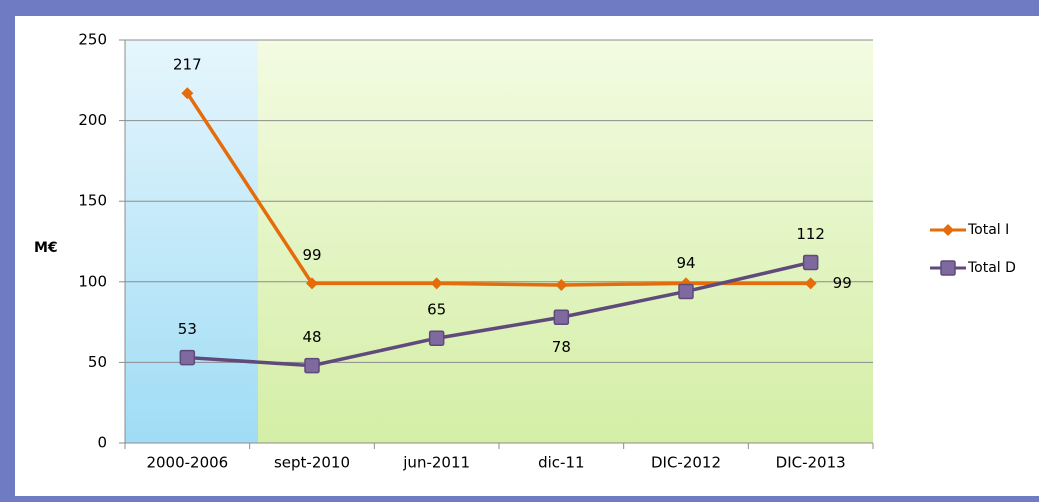  What do you see at coordinates (187, 463) in the screenshot?
I see `x-tick-label: 2000-2006` at bounding box center [187, 463].